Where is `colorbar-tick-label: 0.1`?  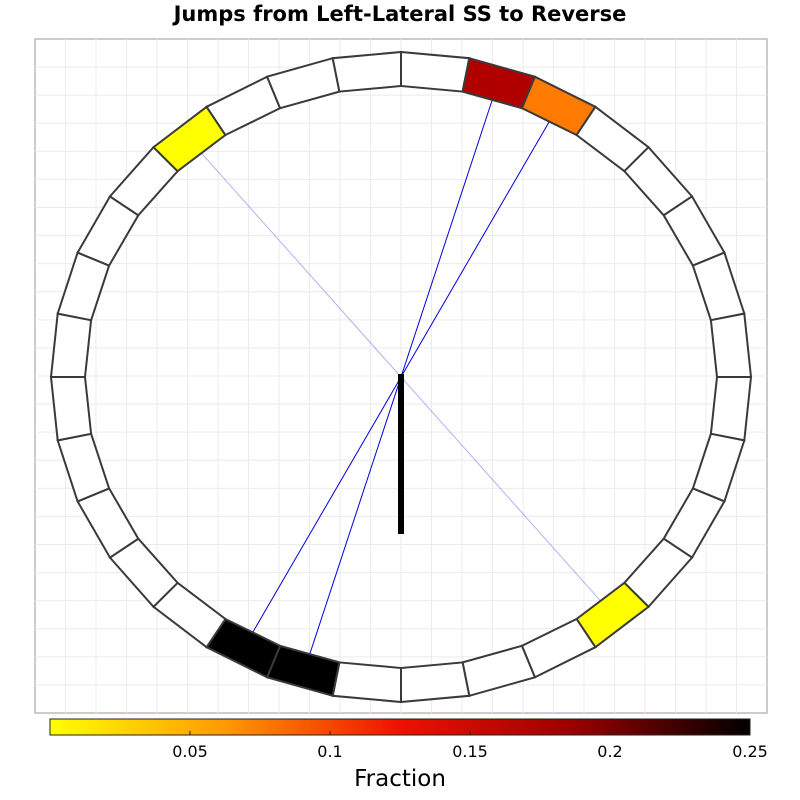 colorbar-tick-label: 0.1 is located at coordinates (329, 751).